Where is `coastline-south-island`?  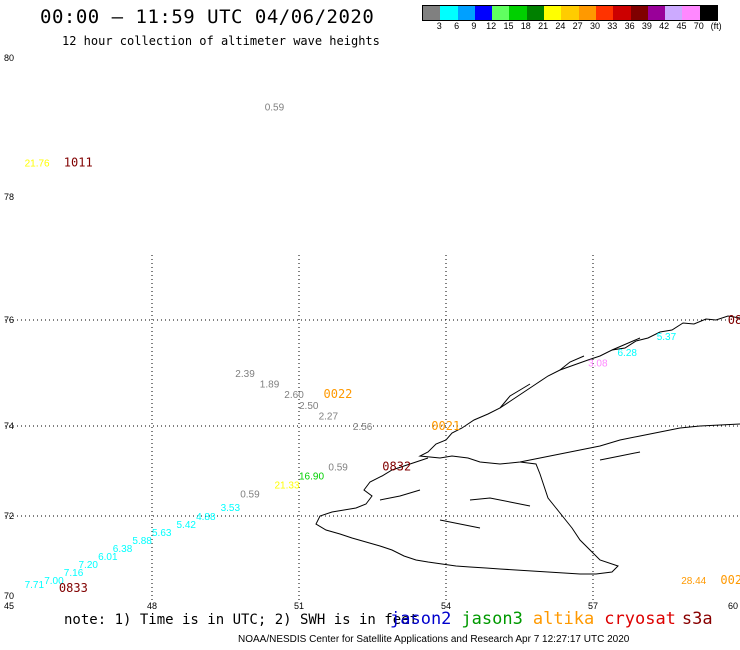
coastline-south-island is located at coordinates (467, 516).